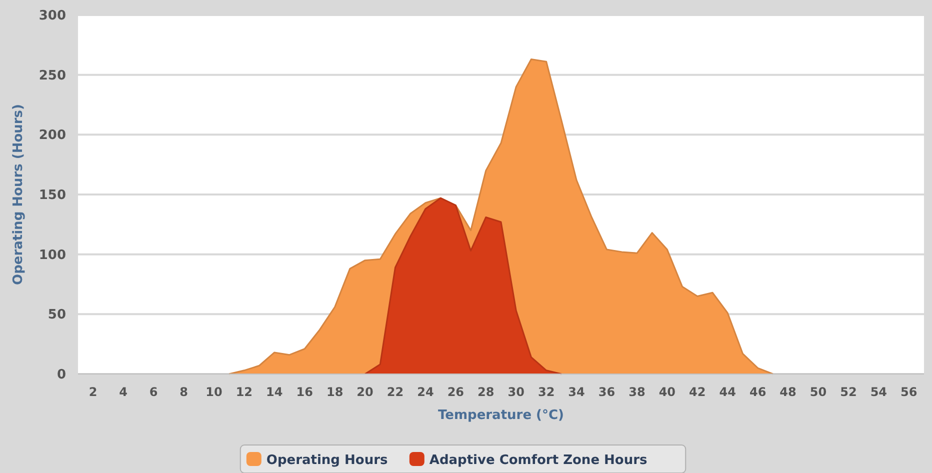 This screenshot has width=932, height=473. What do you see at coordinates (335, 392) in the screenshot?
I see `x-tick-label: 18` at bounding box center [335, 392].